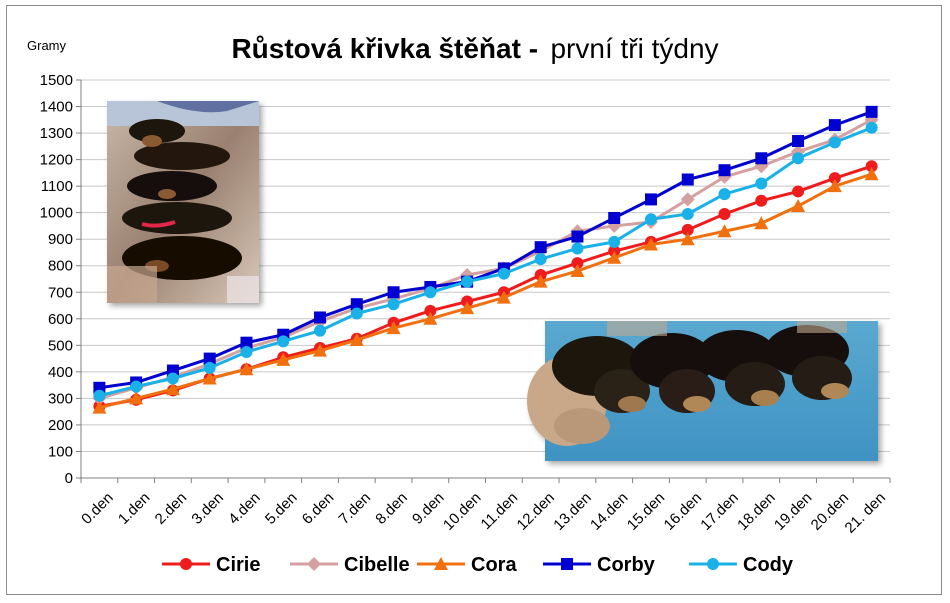 This screenshot has height=603, width=950. I want to click on puppies-nursing-photo, so click(183, 202).